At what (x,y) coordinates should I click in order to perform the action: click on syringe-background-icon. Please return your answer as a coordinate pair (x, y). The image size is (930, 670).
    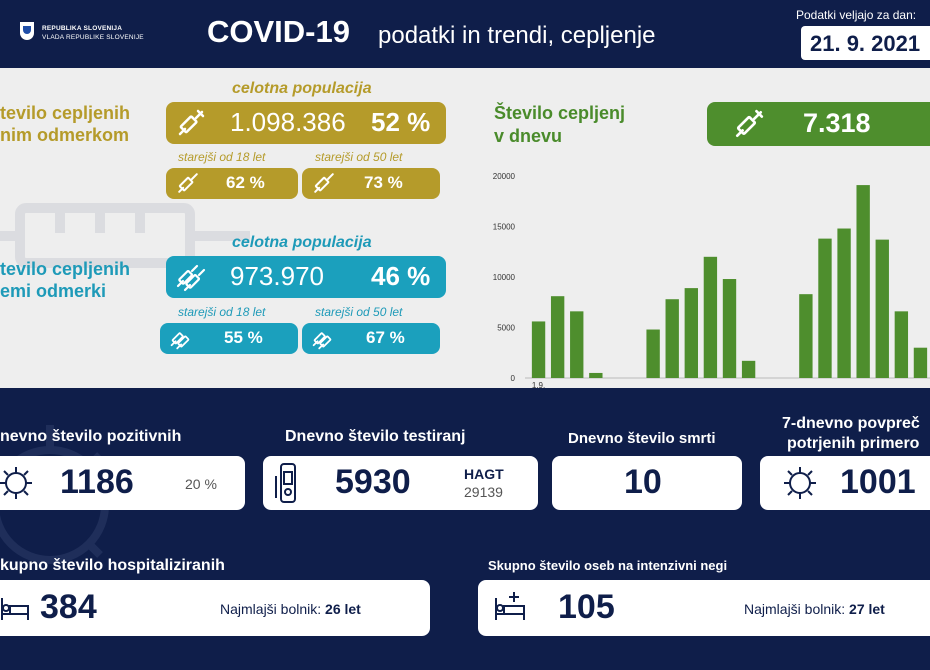
    Looking at the image, I should click on (125, 235).